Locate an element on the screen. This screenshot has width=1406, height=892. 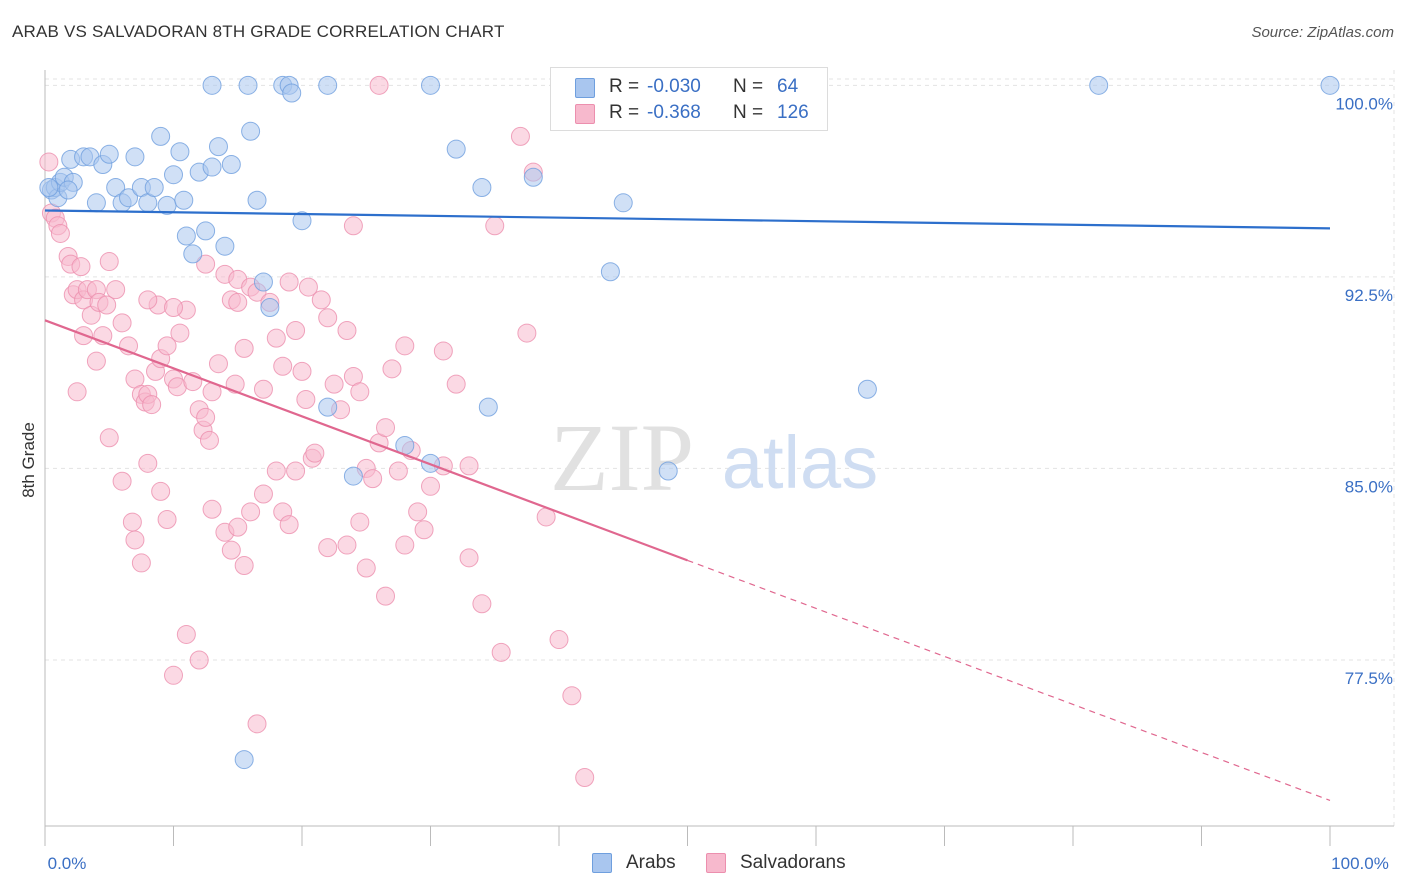
bottom-legend-swatch-salvadorans is located at coordinates (716, 863).